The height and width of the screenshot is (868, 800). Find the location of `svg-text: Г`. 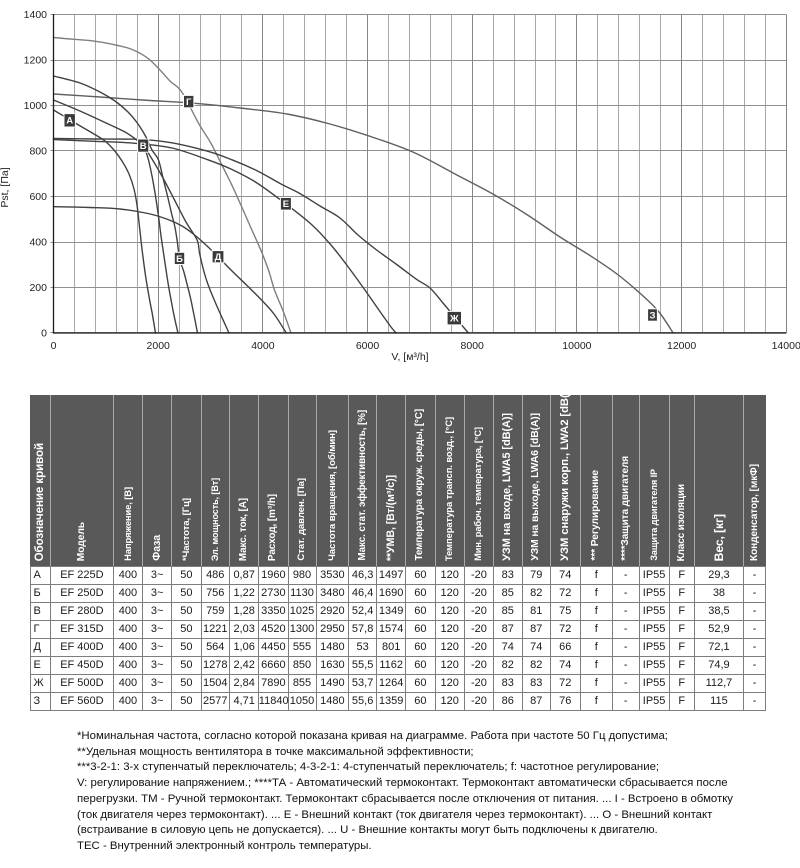

svg-text: Г is located at coordinates (189, 102).